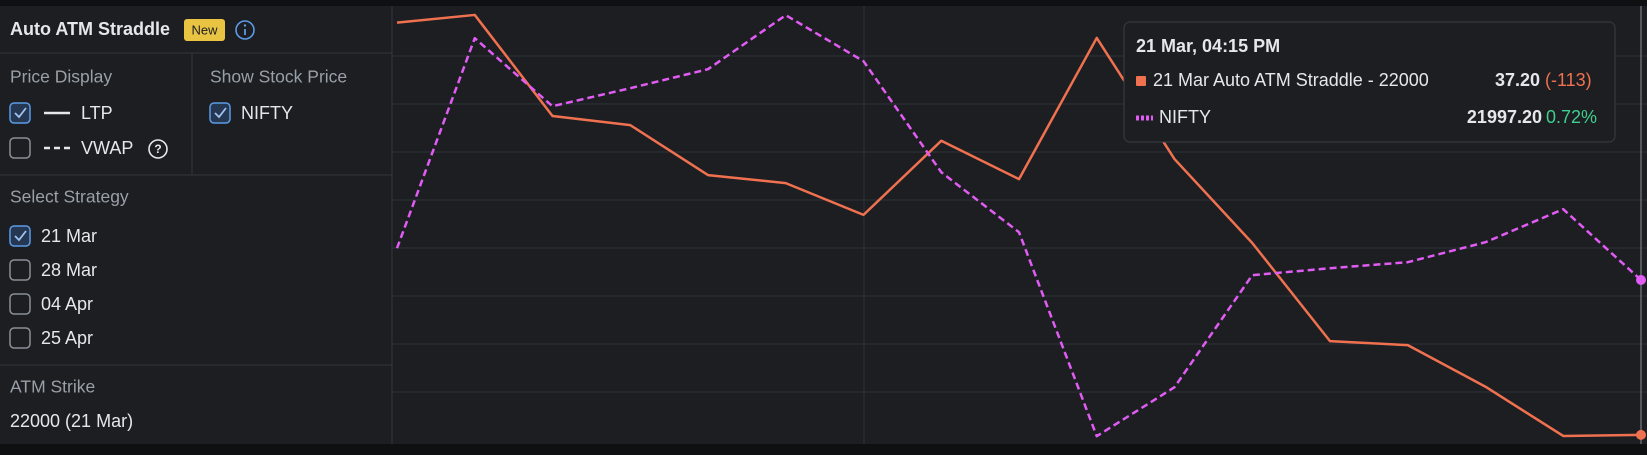  Describe the element at coordinates (69, 236) in the screenshot. I see `option-label: 21 Mar` at that location.